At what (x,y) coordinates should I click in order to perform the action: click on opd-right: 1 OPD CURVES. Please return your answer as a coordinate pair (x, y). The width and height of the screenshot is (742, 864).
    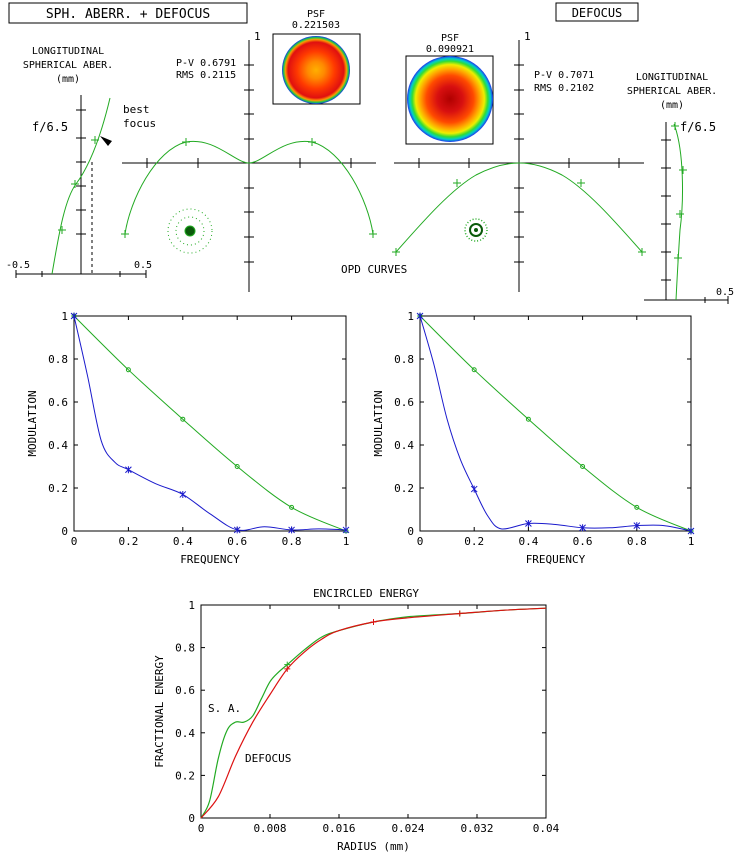
    Looking at the image, I should click on (493, 161).